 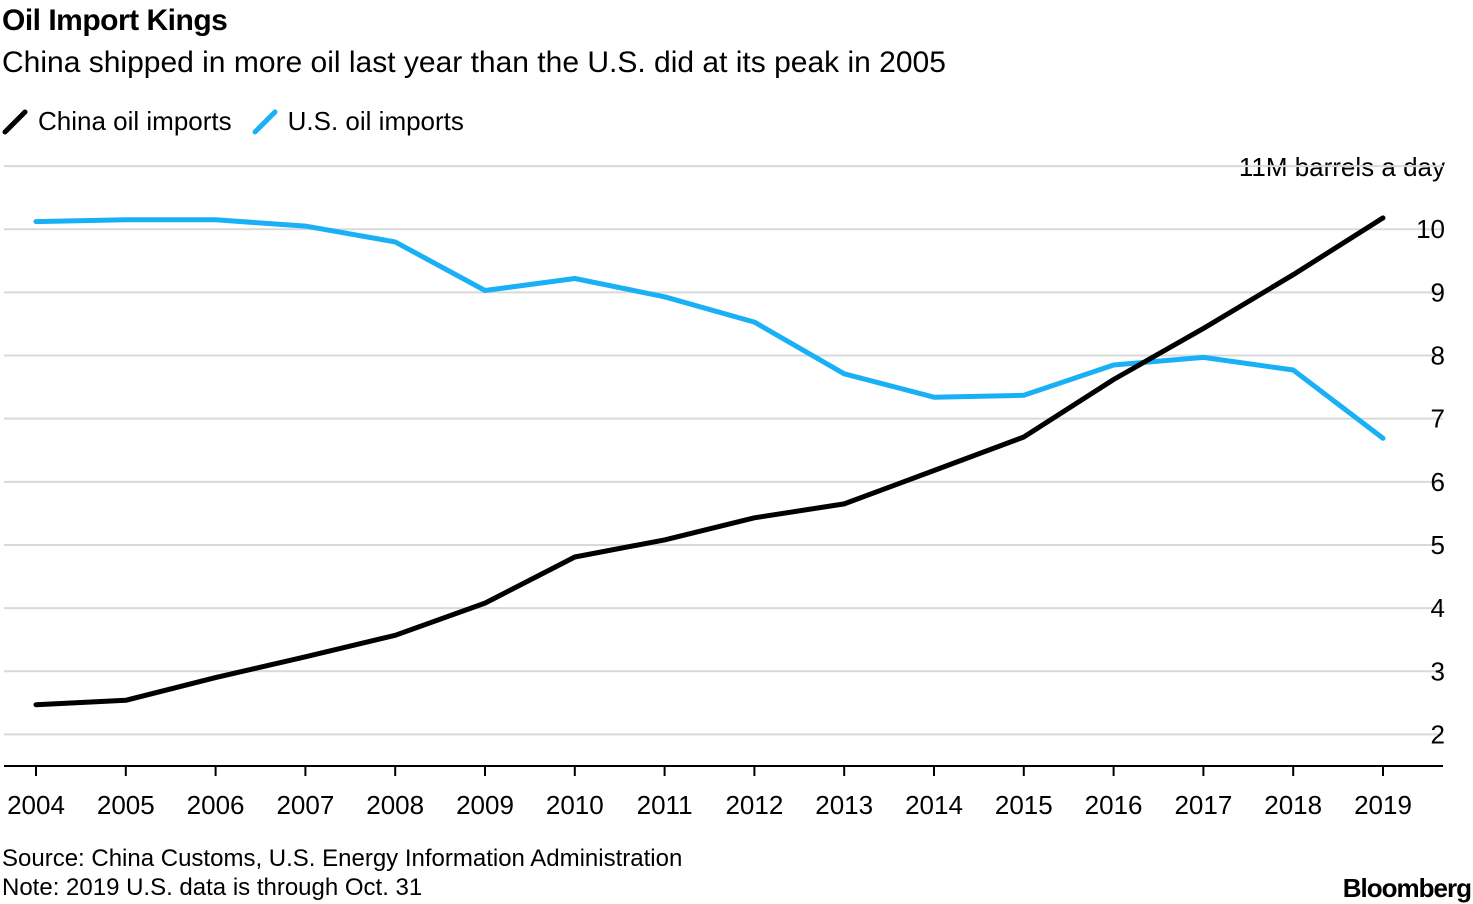 What do you see at coordinates (1438, 292) in the screenshot?
I see `y-tick-label: 9` at bounding box center [1438, 292].